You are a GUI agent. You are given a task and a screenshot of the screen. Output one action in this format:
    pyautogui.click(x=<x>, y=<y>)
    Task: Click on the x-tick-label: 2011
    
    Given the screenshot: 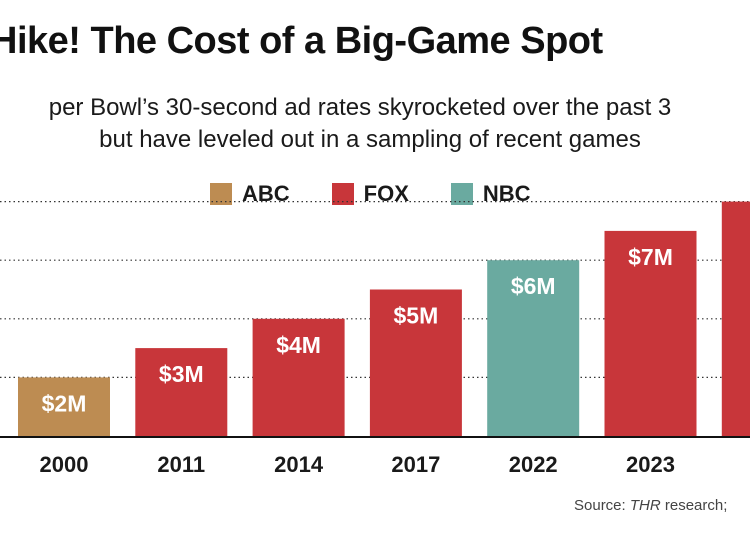 What is the action you would take?
    pyautogui.click(x=181, y=464)
    